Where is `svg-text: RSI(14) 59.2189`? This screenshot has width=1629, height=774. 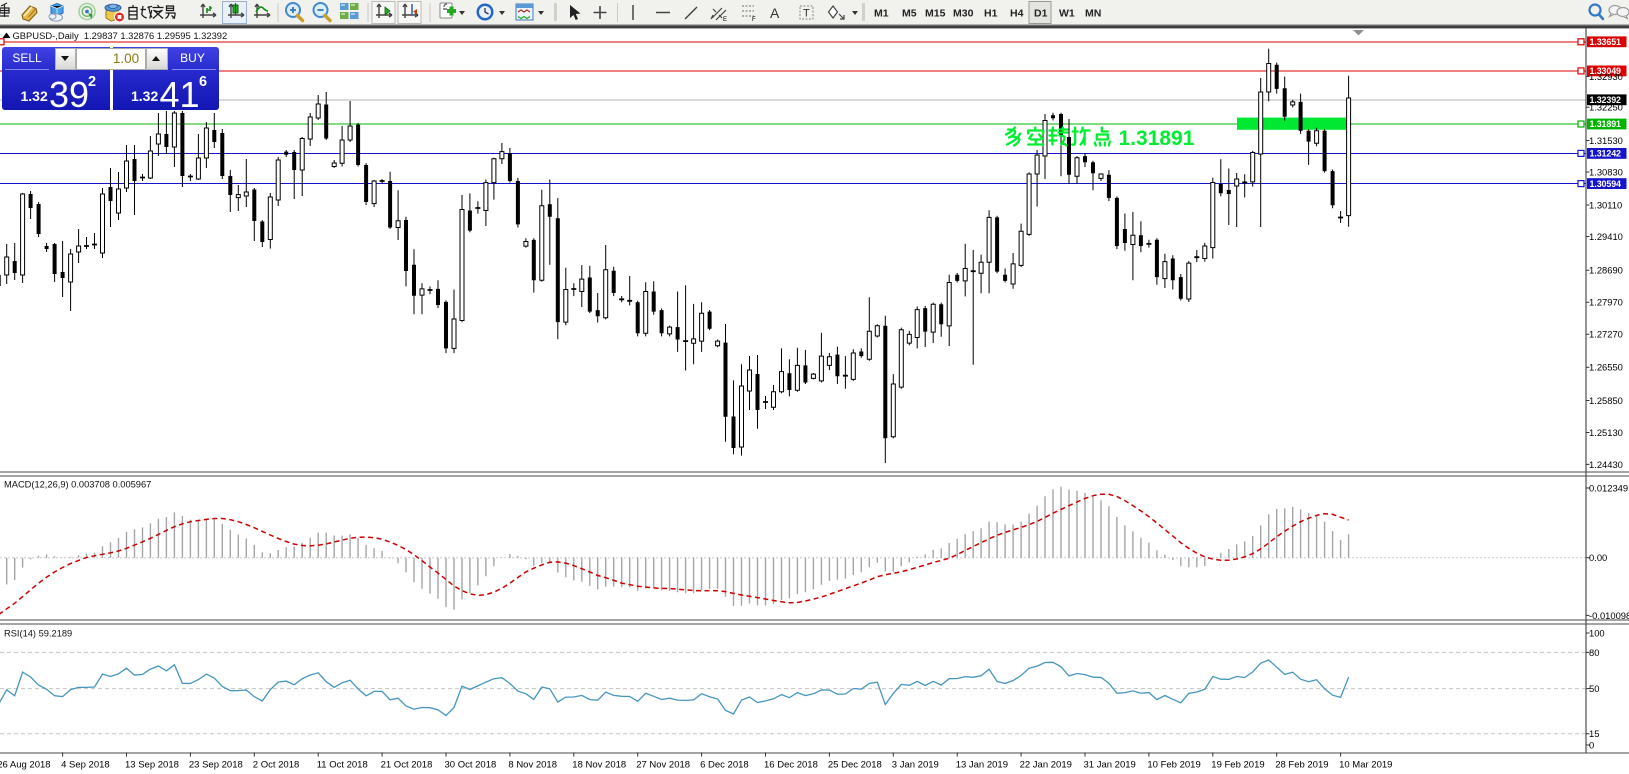
svg-text: RSI(14) 59.2189 is located at coordinates (38, 634).